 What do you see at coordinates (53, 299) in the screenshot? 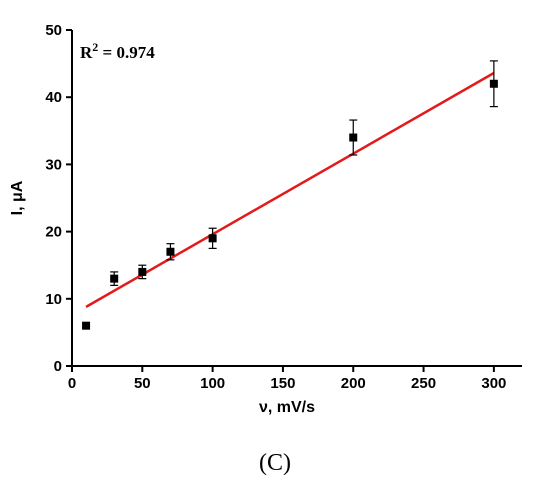
I see `y-tick-label: 10` at bounding box center [53, 299].